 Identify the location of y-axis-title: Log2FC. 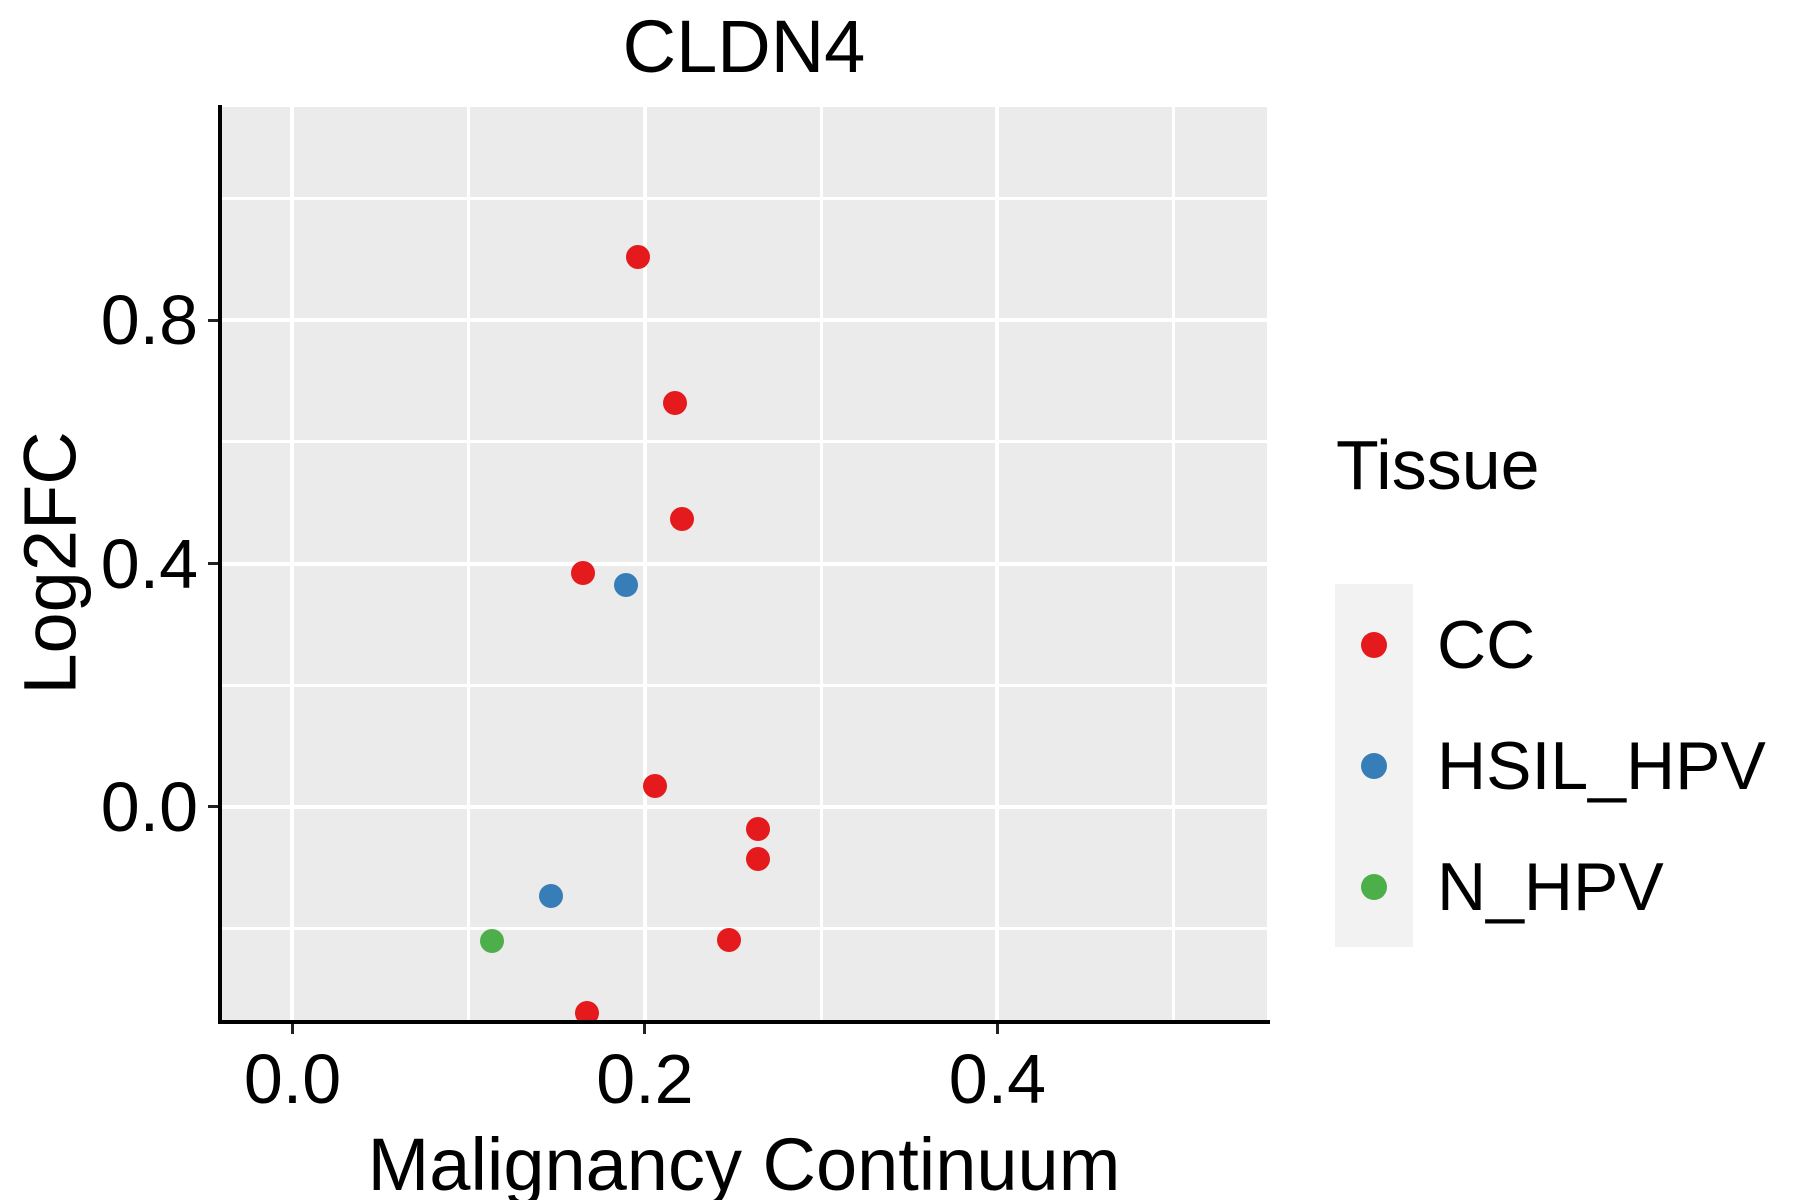
(50, 563).